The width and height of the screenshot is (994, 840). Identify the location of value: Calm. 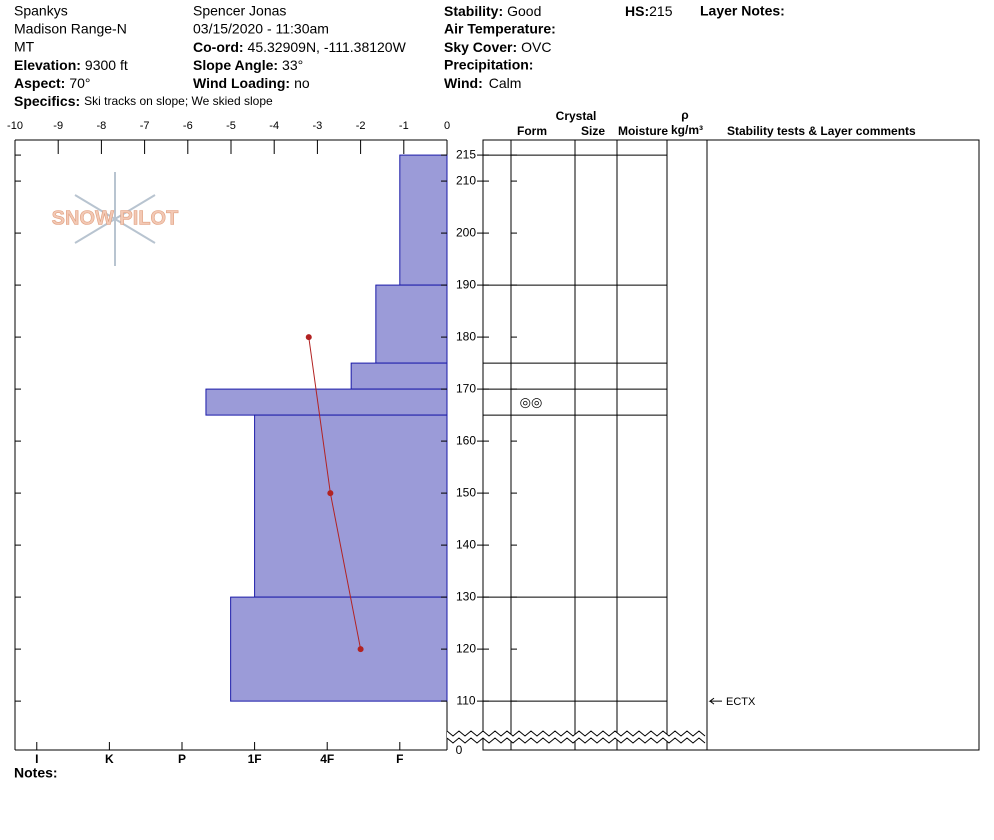
(505, 83).